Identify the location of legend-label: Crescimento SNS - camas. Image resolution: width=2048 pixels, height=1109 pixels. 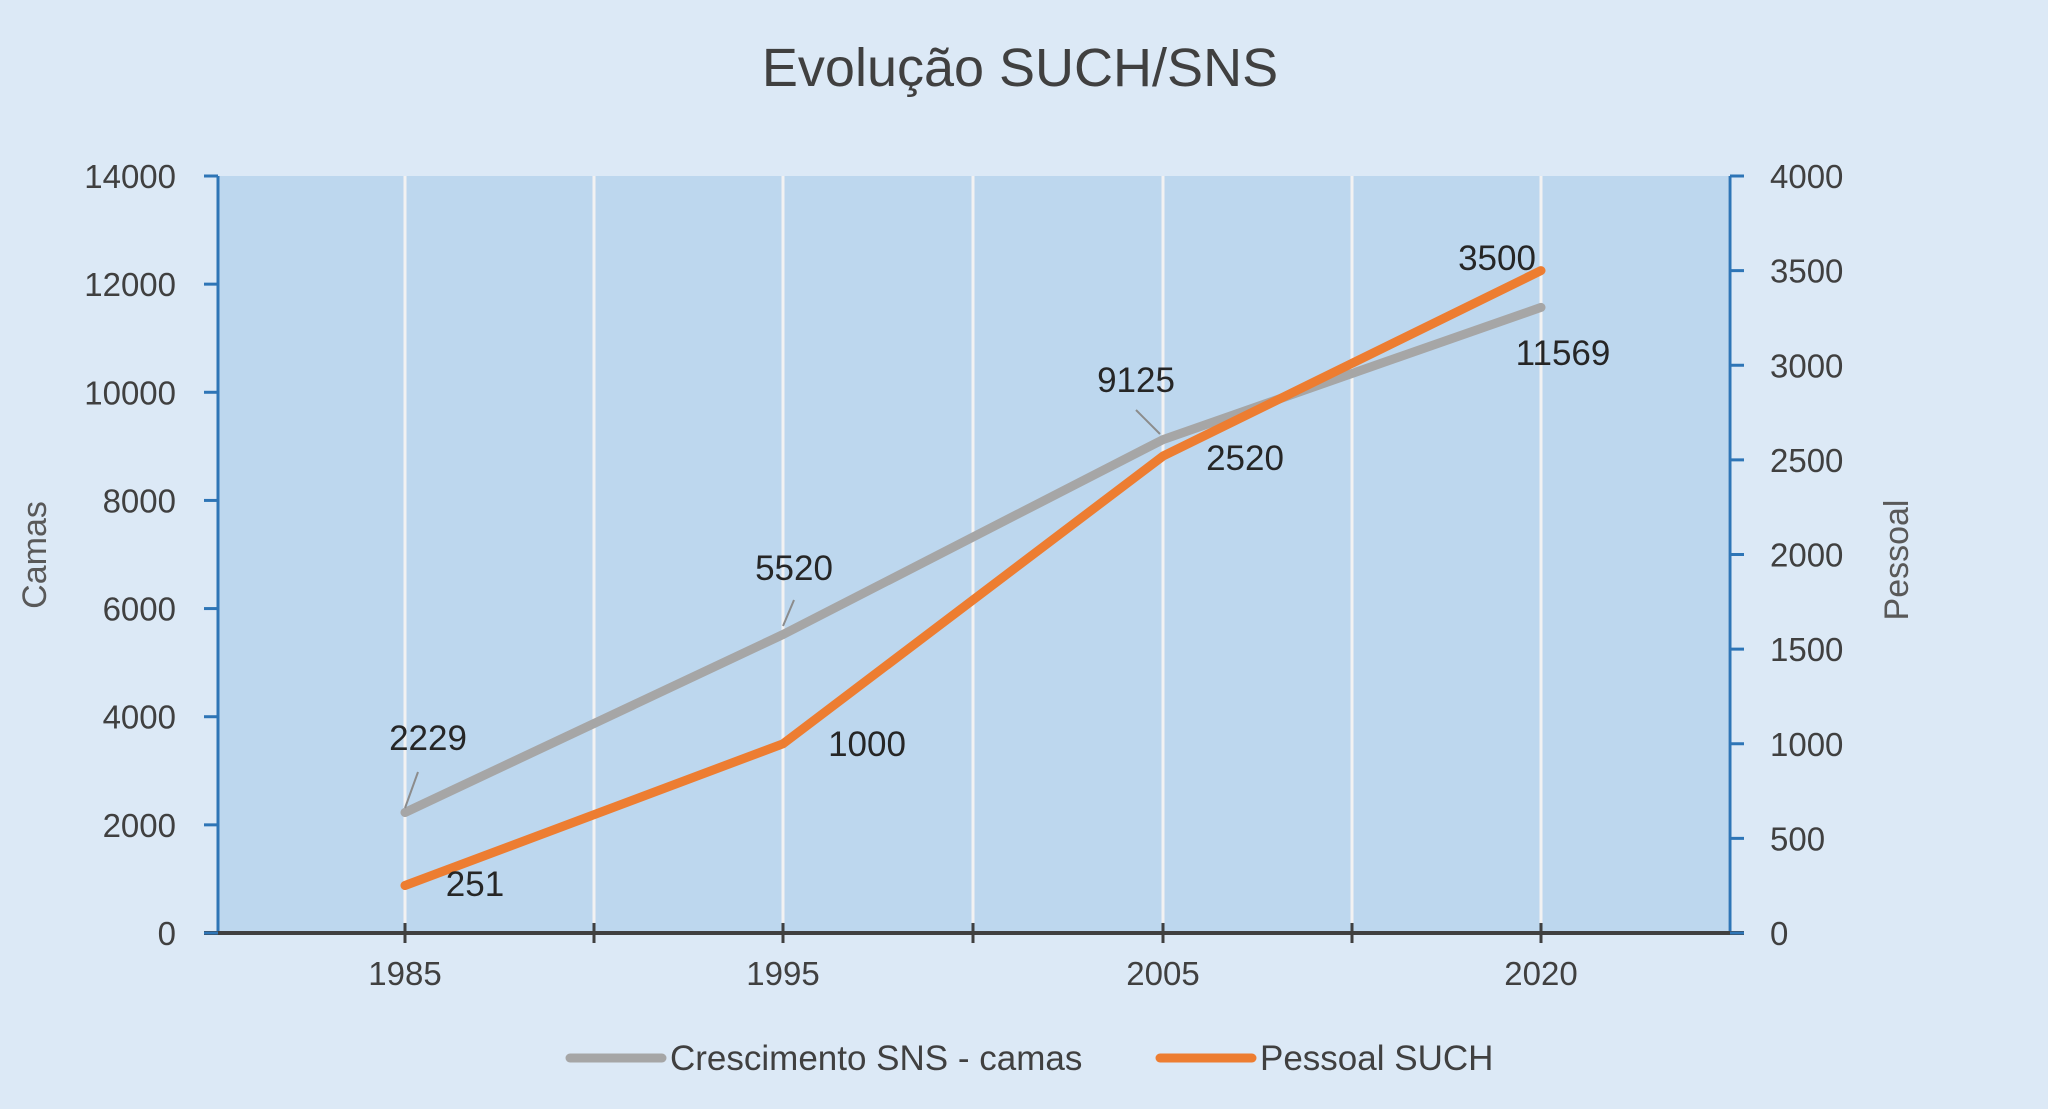
(876, 1058).